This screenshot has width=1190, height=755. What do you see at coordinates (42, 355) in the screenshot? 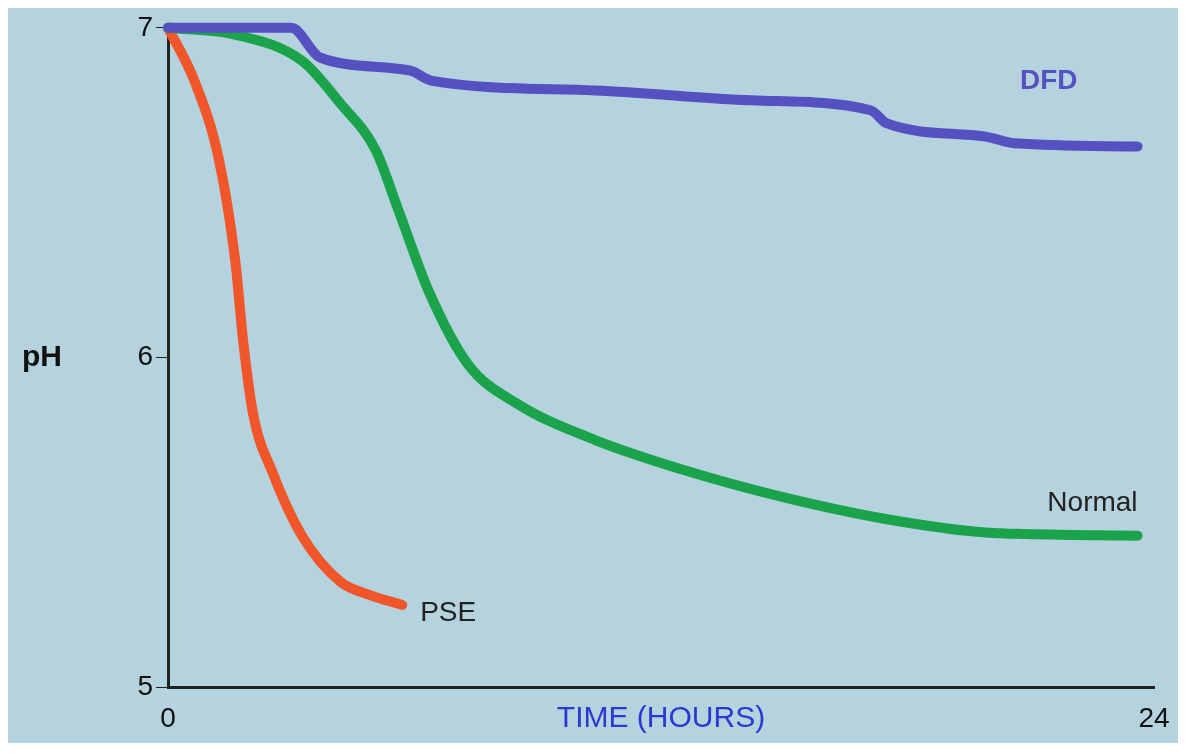
I see `y-axis-title: pH` at bounding box center [42, 355].